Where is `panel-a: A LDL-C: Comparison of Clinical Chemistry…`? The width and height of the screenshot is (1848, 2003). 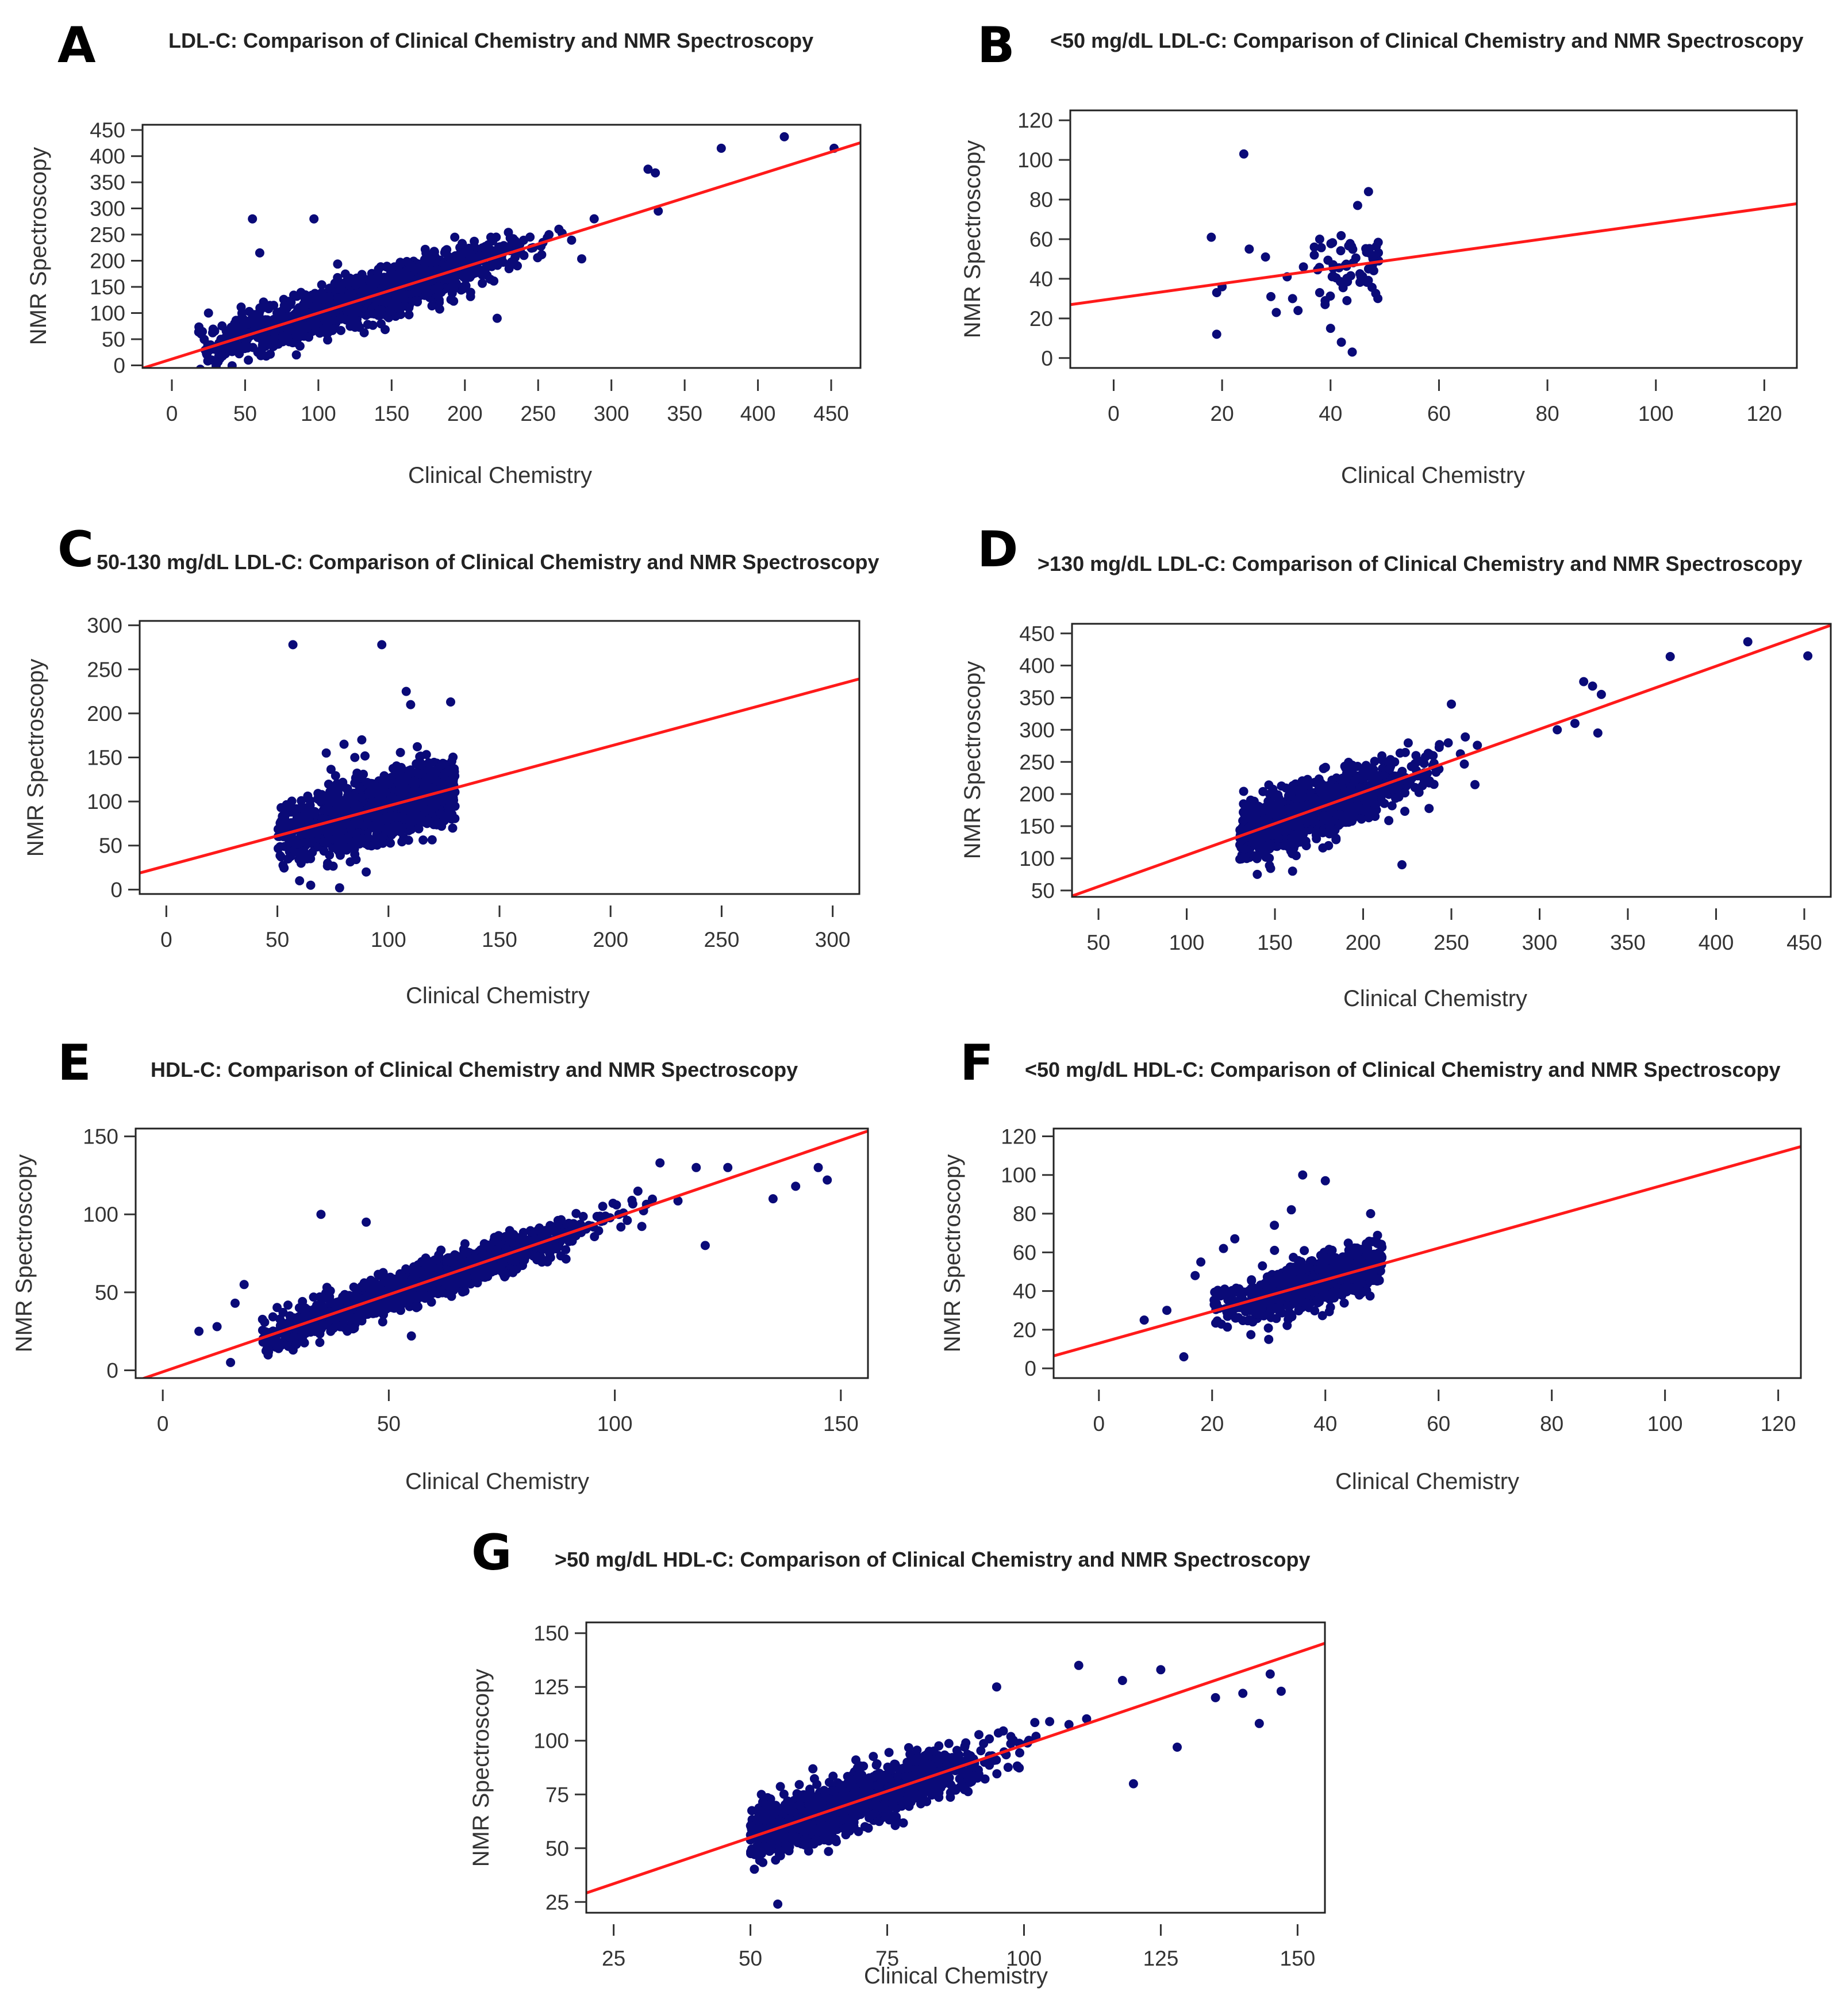
panel-a: A LDL-C: Comparison of Clinical Chemistry… is located at coordinates (444, 252).